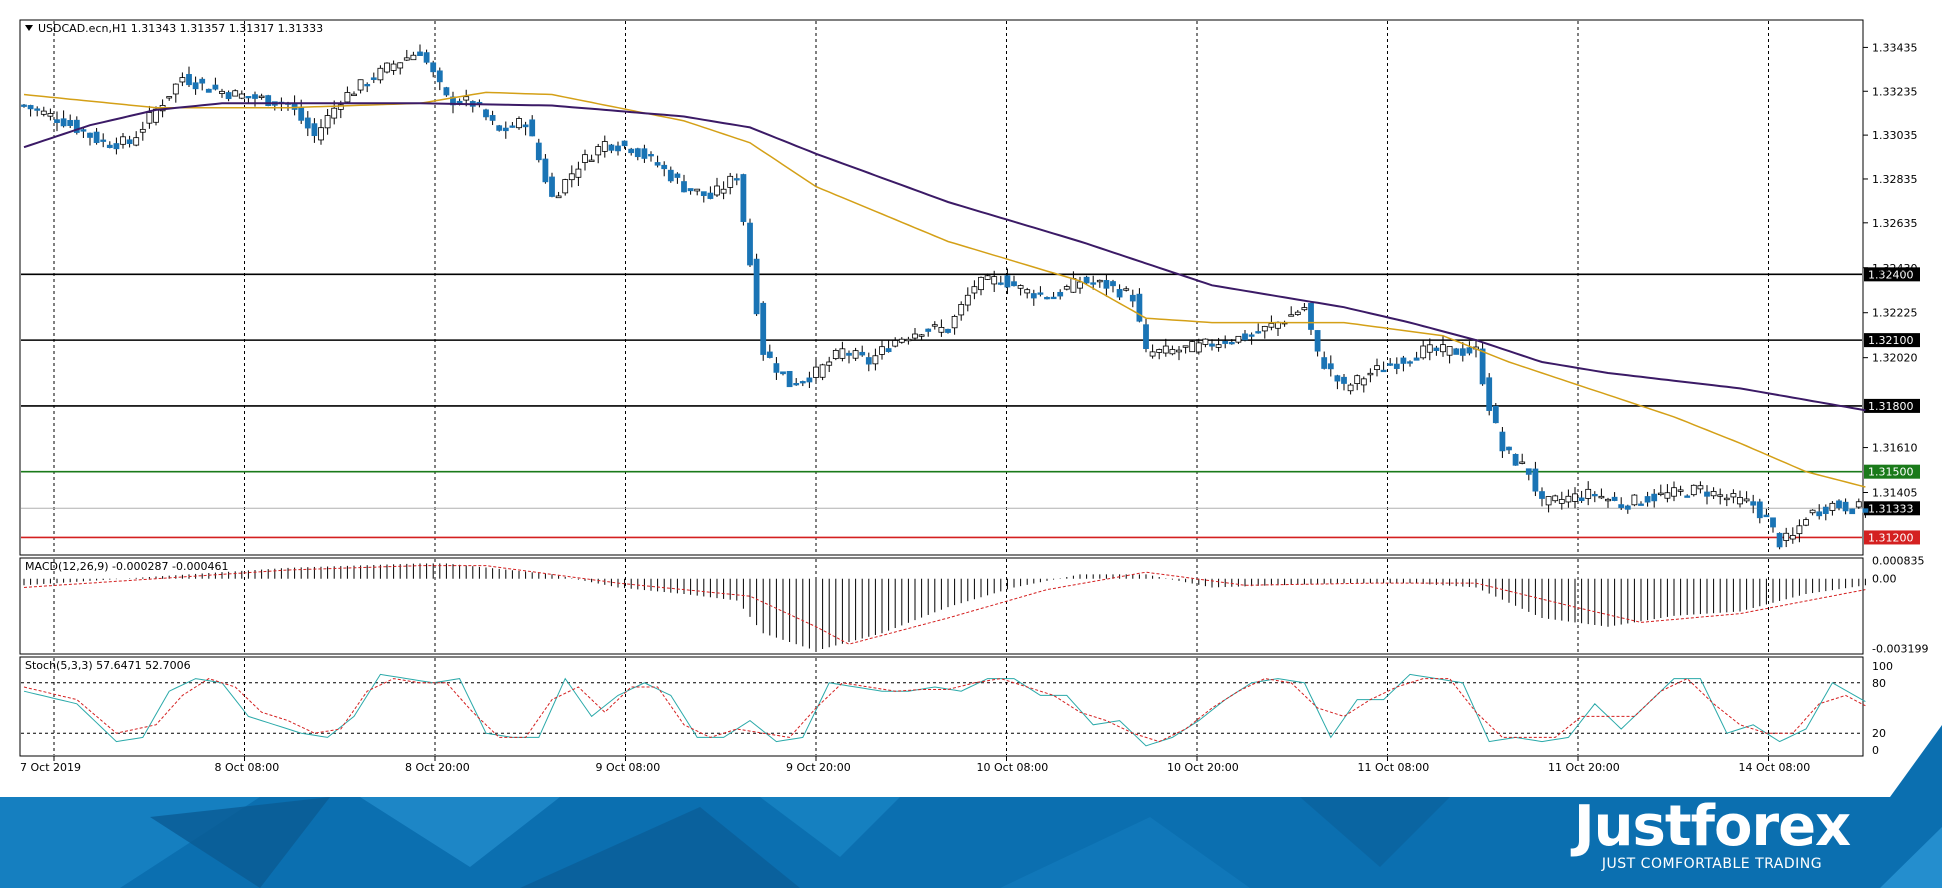  What do you see at coordinates (1879, 683) in the screenshot?
I see `stoch-tick-label: 80` at bounding box center [1879, 683].